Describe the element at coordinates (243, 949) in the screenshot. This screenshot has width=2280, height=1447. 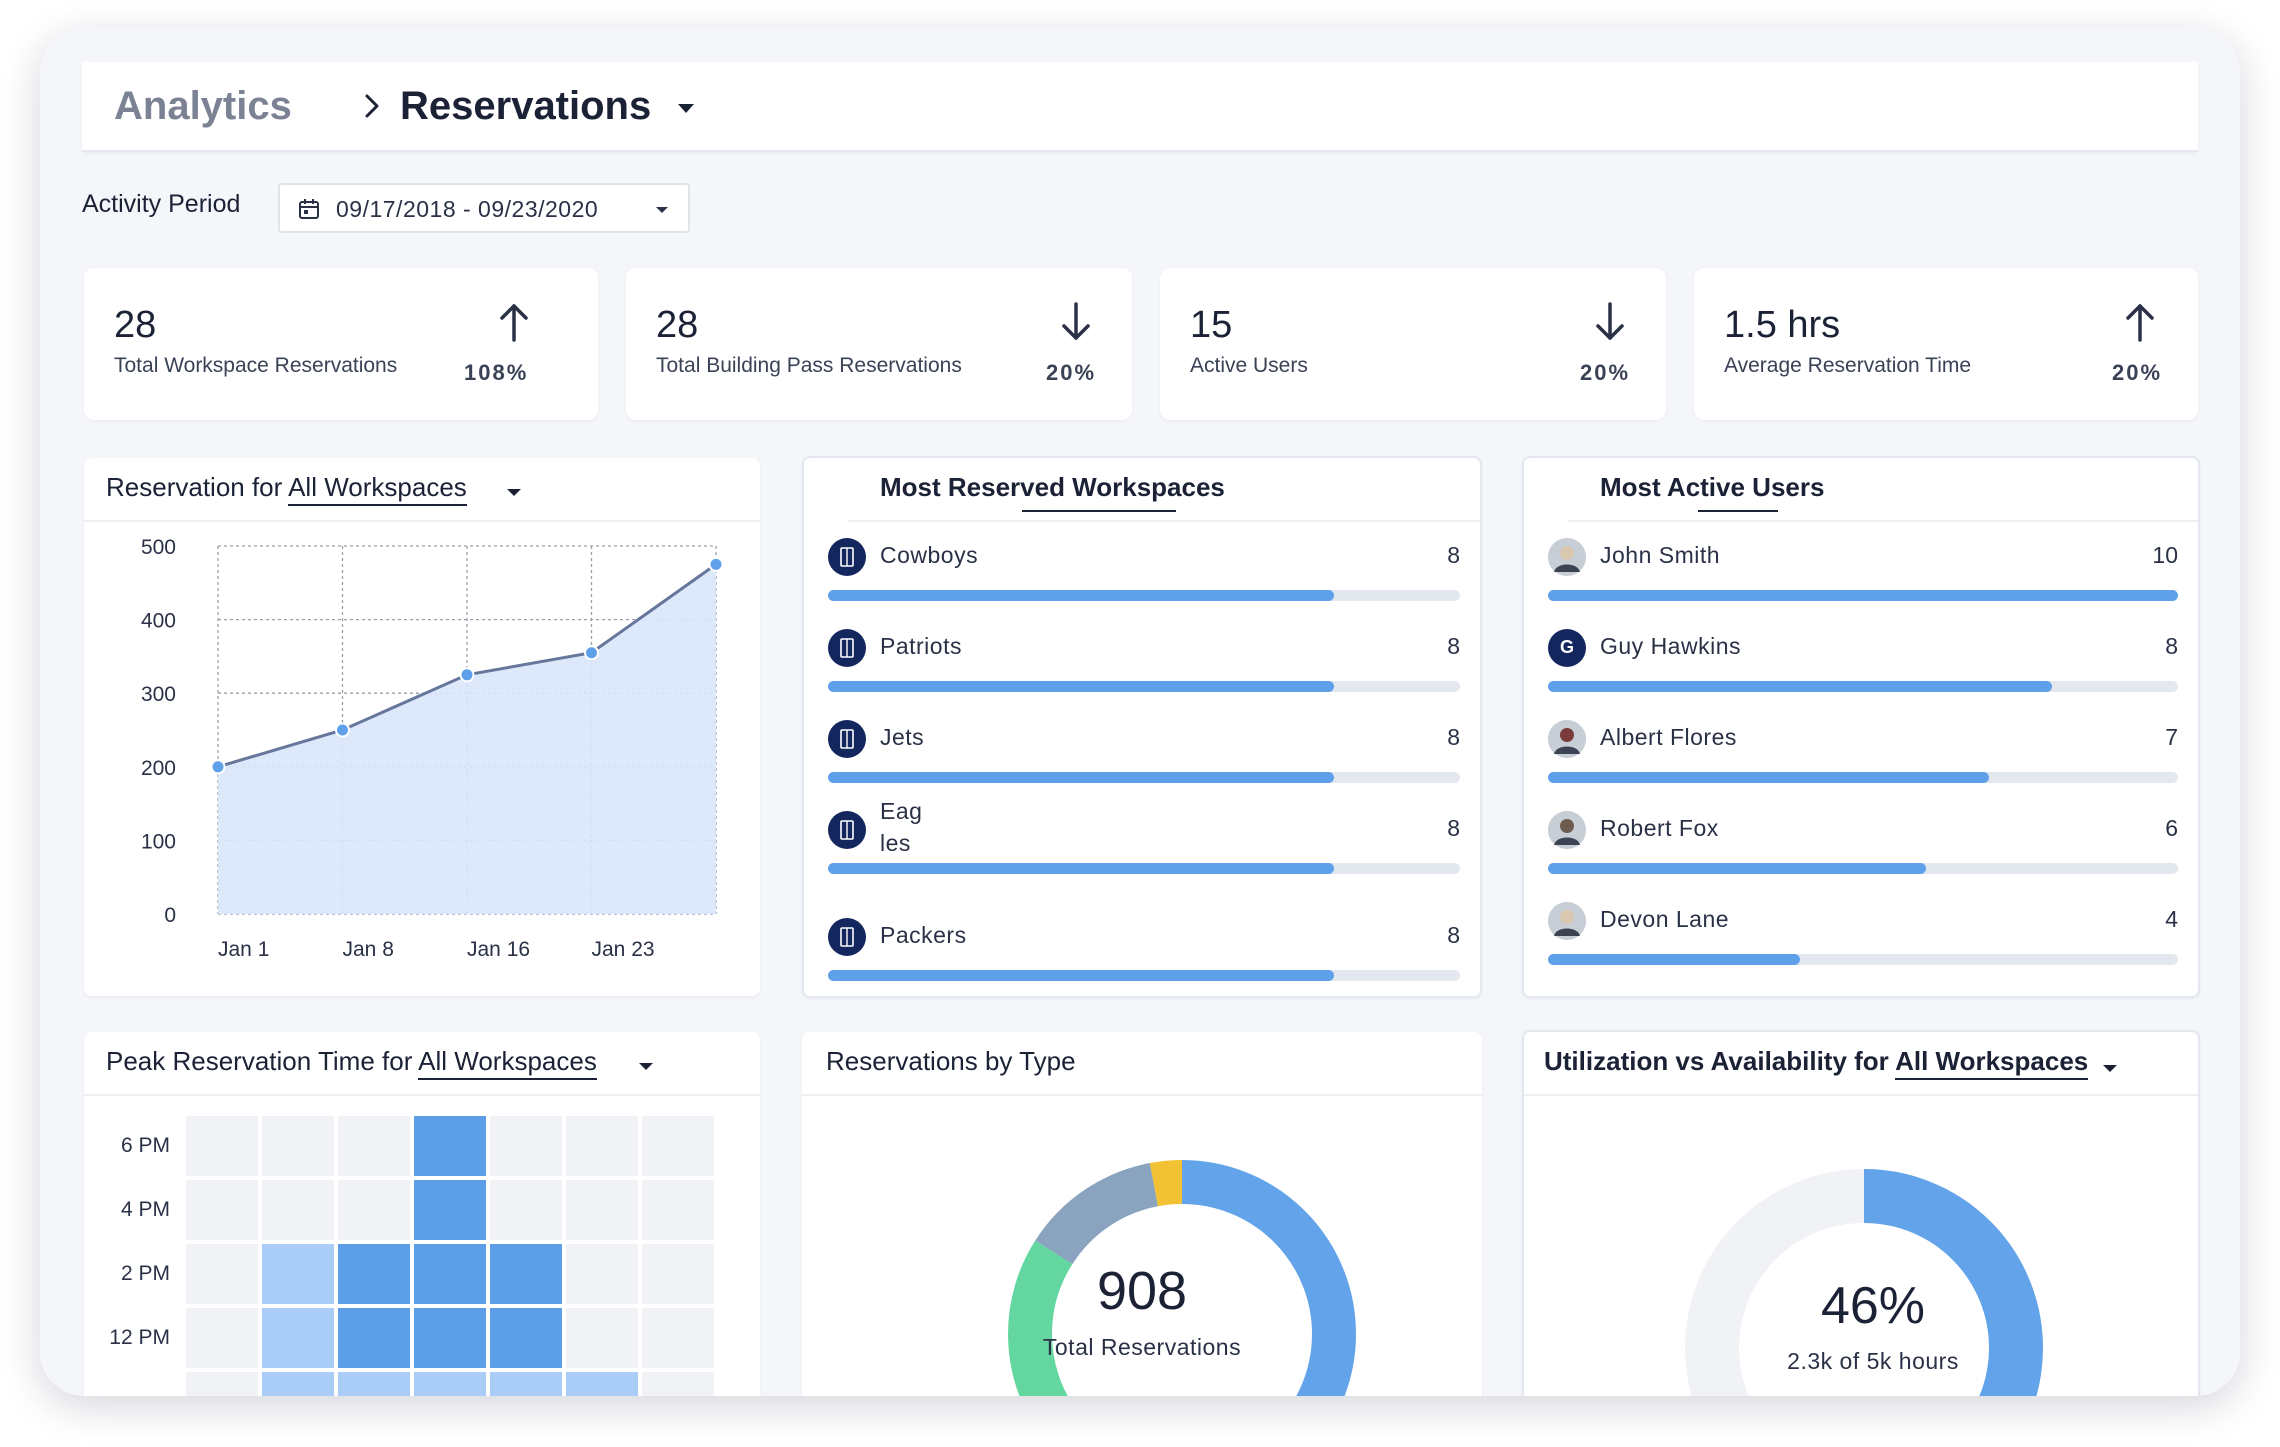
I see `x-tick-label: Jan 1` at that location.